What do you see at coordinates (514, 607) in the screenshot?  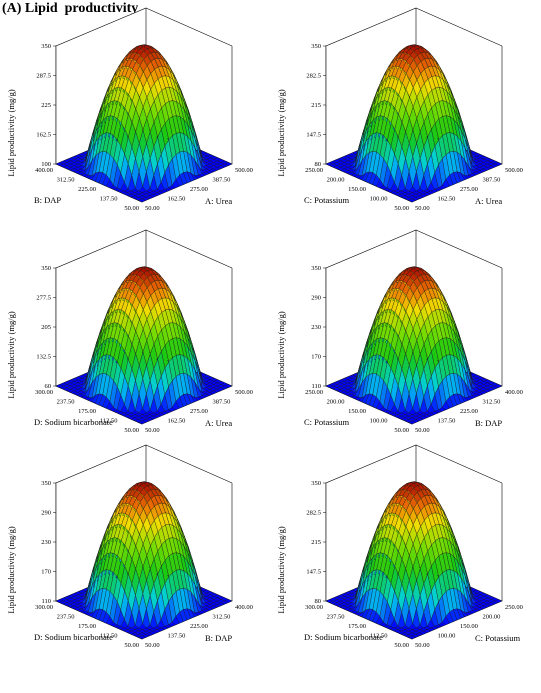 I see `x-tick-label: 250.00` at bounding box center [514, 607].